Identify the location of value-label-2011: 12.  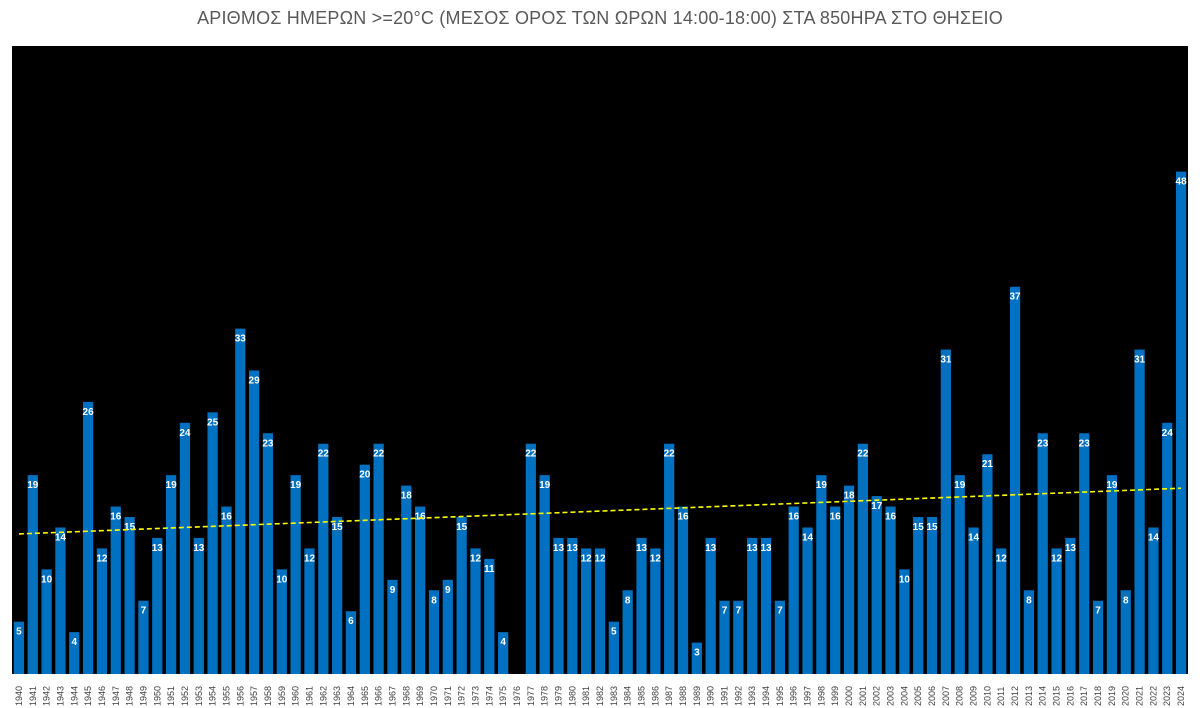
(1002, 558).